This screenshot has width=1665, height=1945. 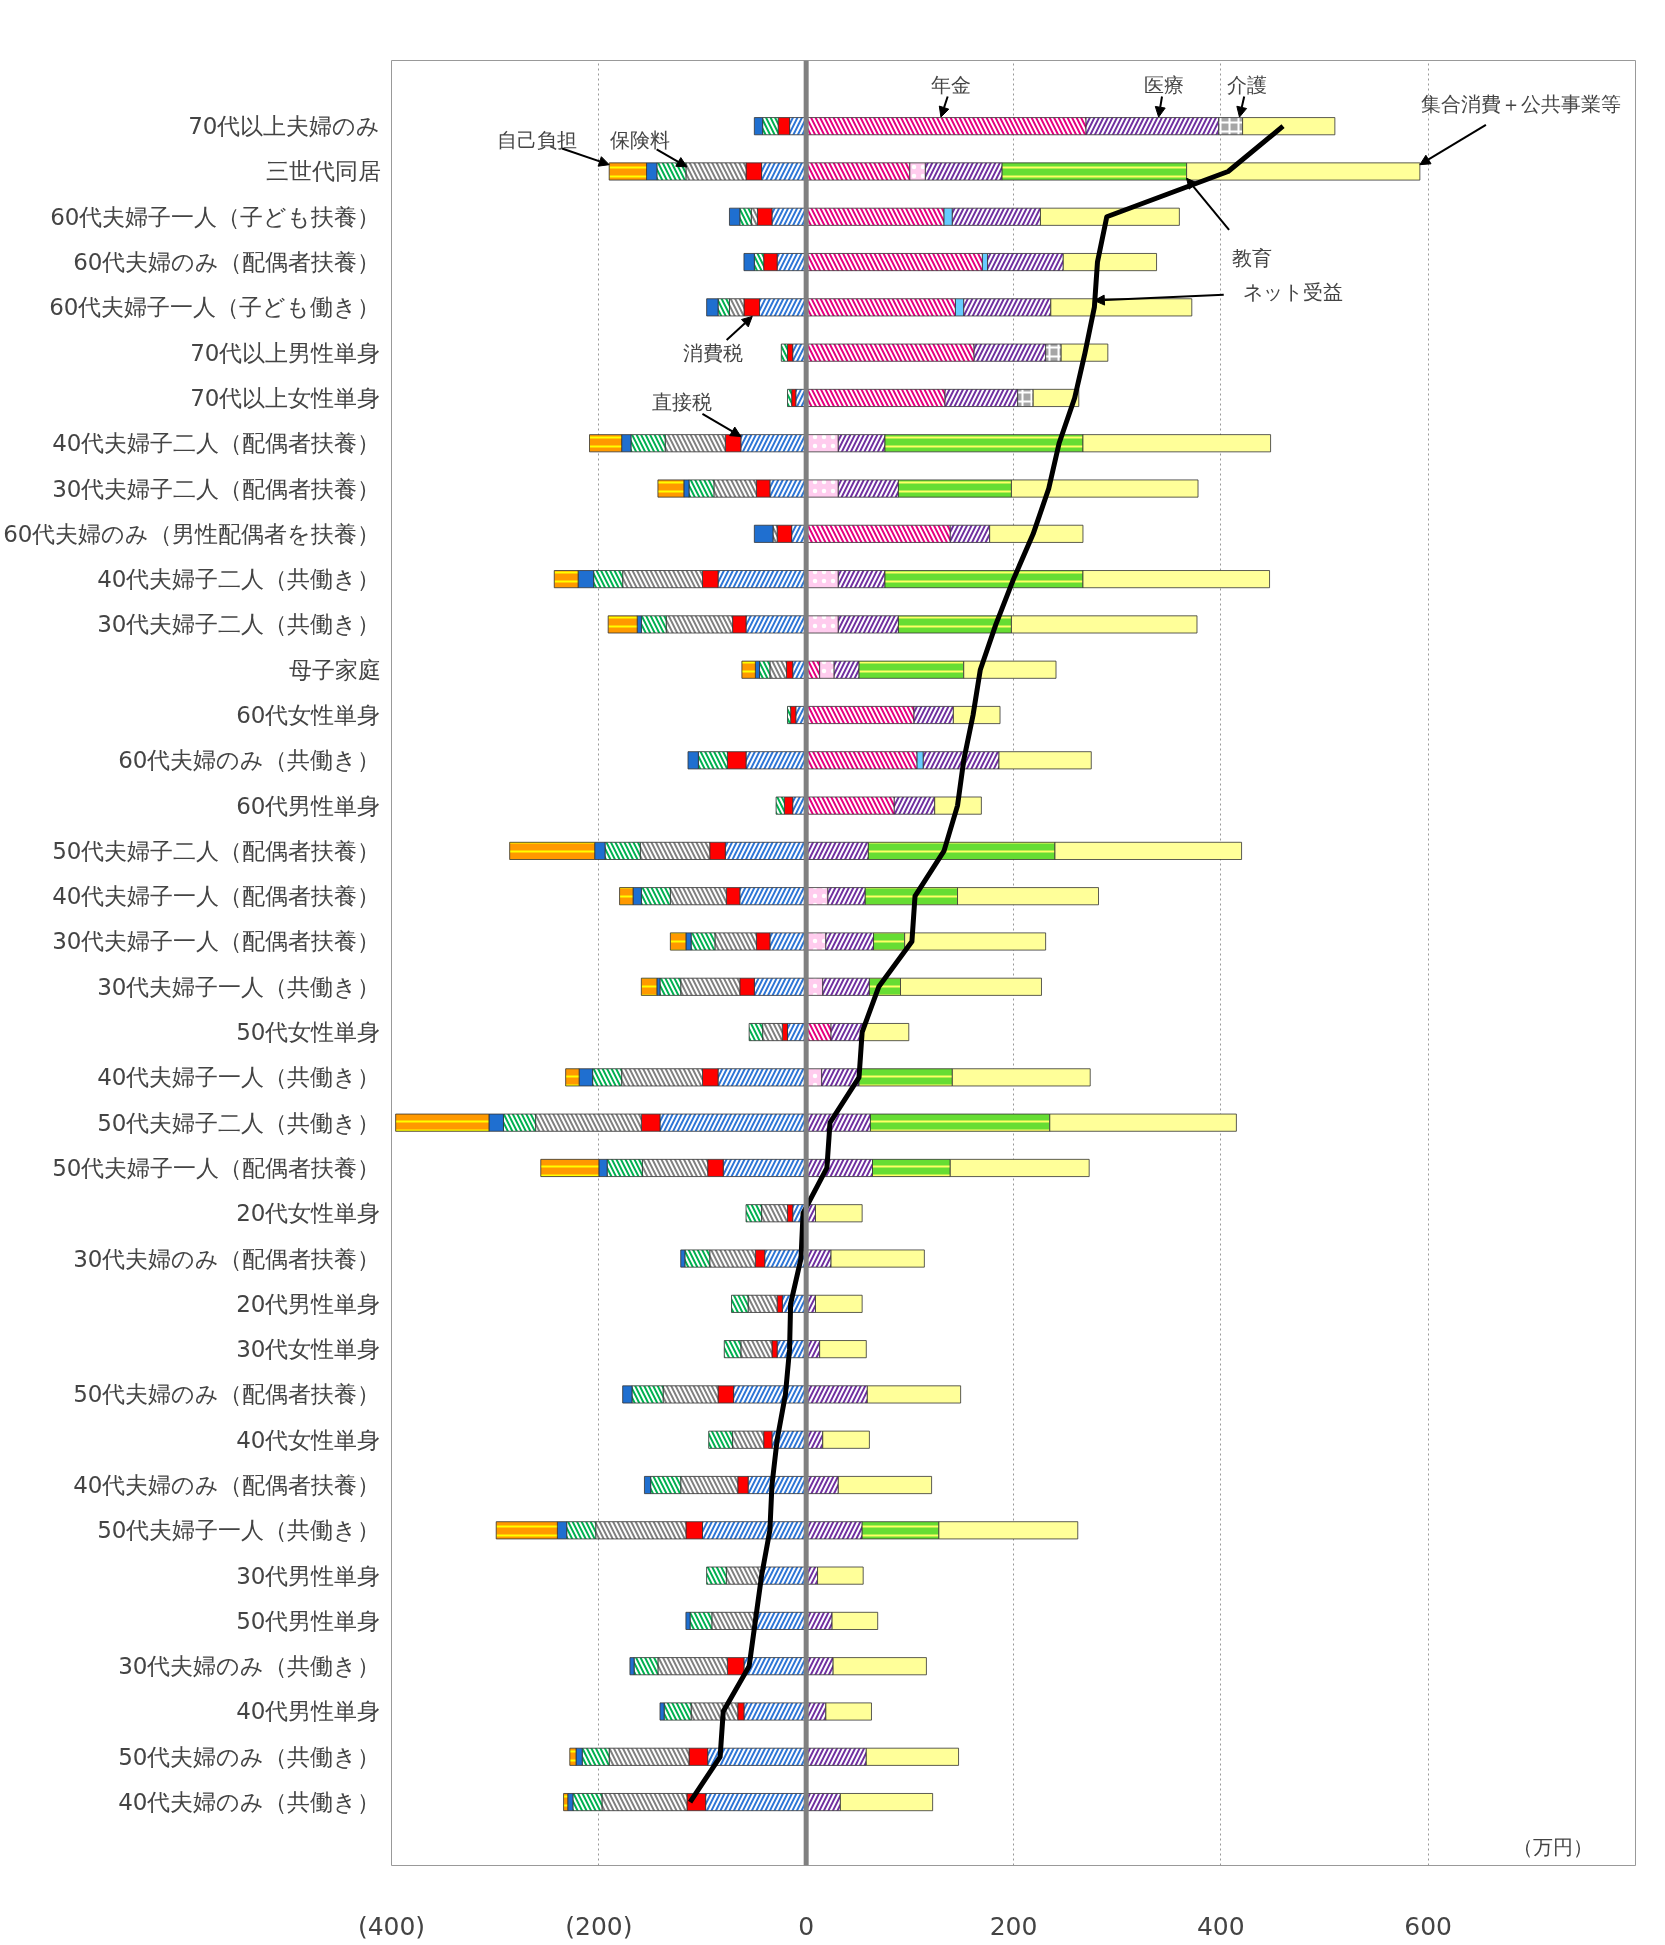 I want to click on y-tick-label: 30代夫婦子二人（共働き）, so click(x=239, y=624).